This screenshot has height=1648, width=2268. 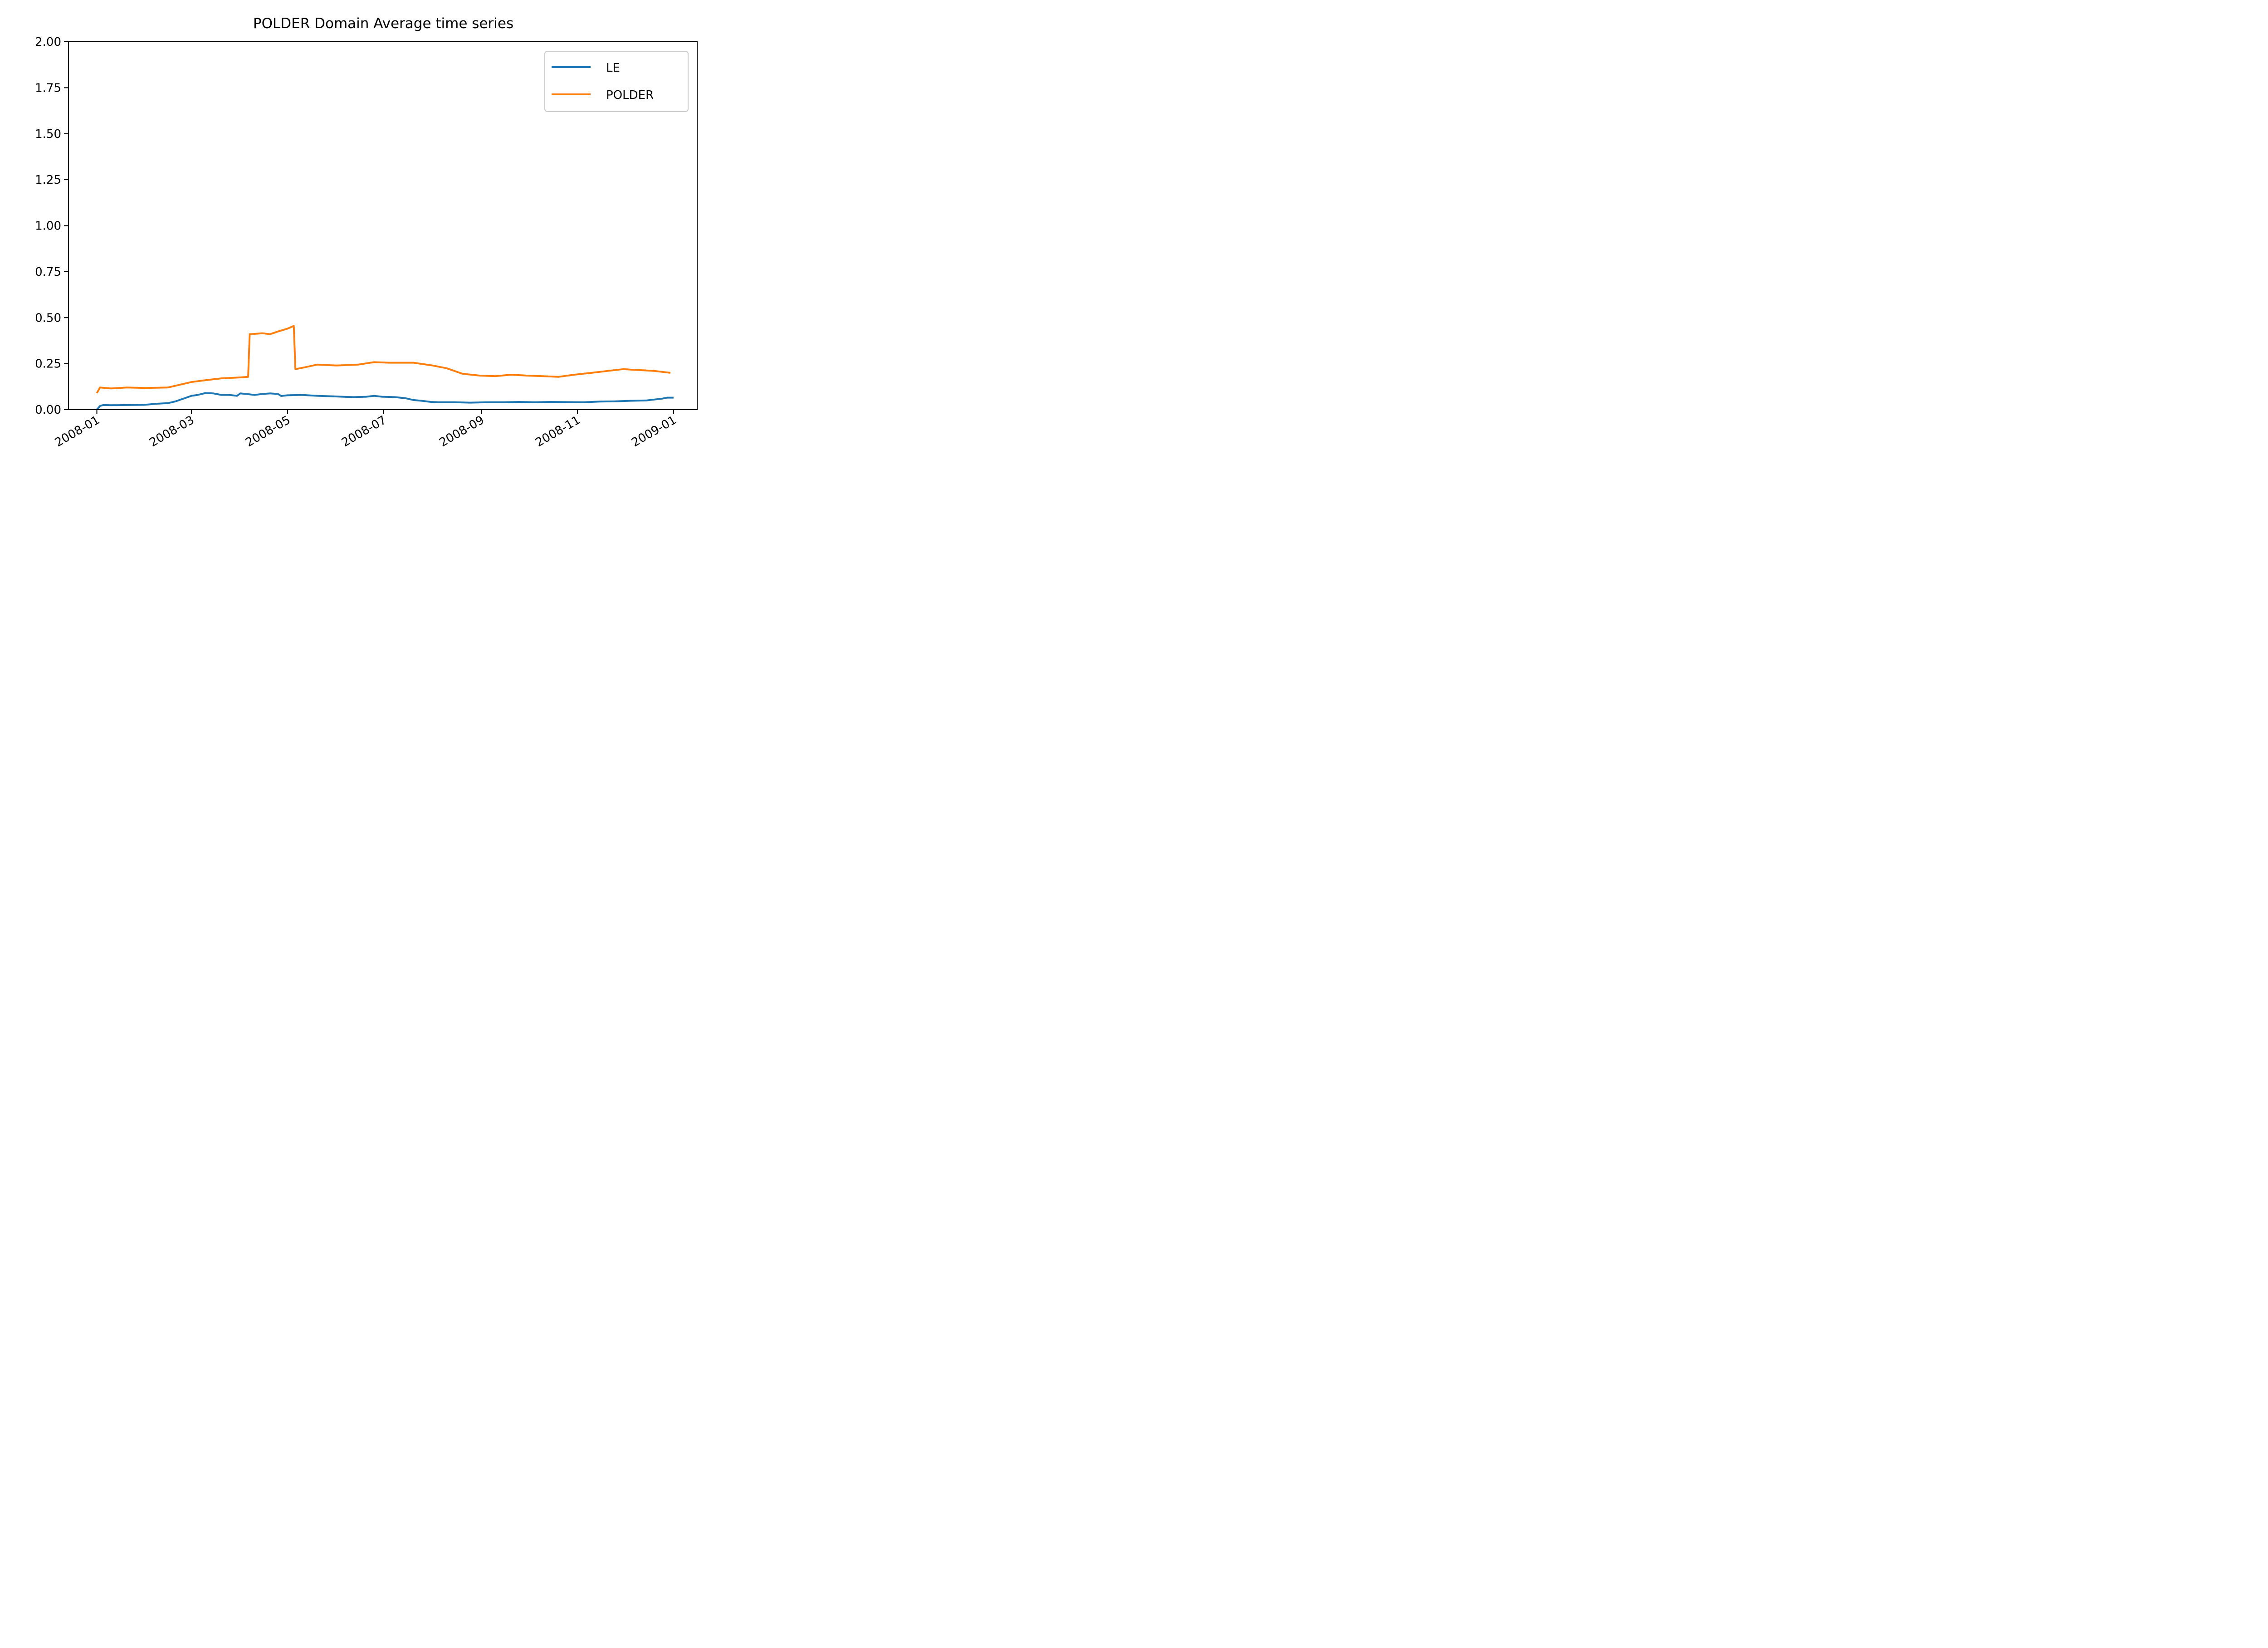 What do you see at coordinates (48, 42) in the screenshot?
I see `y-tick-label: 2.00` at bounding box center [48, 42].